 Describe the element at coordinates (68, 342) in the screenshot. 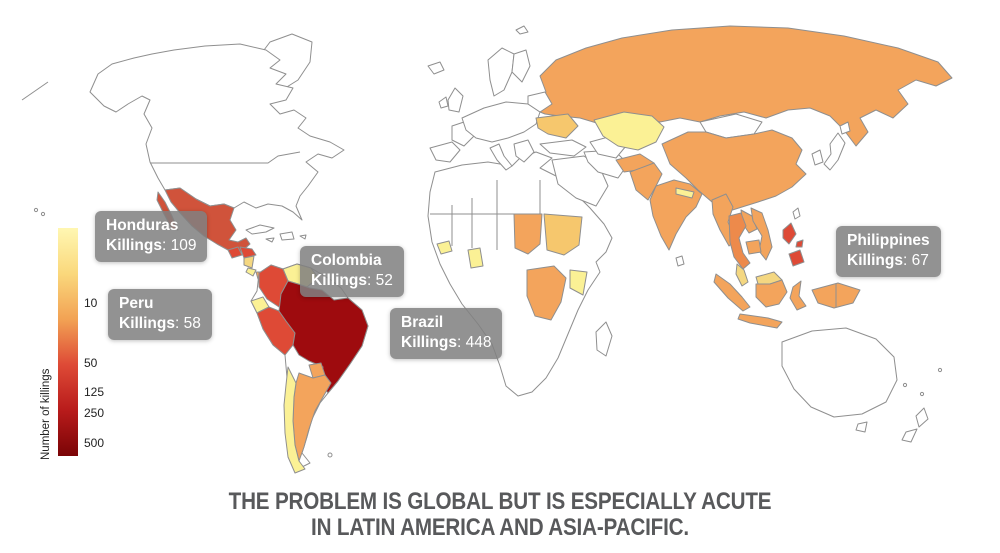

I see `legend-colorbar` at that location.